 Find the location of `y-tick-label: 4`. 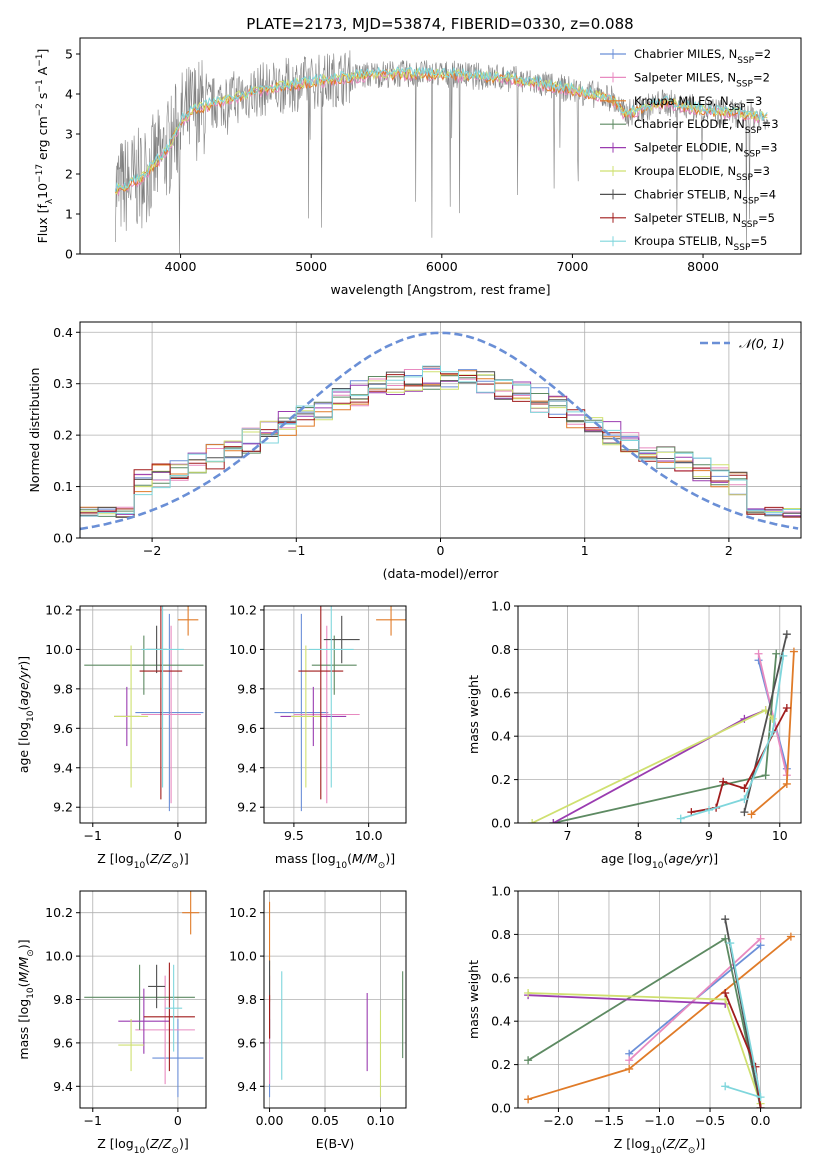

y-tick-label: 4 is located at coordinates (69, 94).